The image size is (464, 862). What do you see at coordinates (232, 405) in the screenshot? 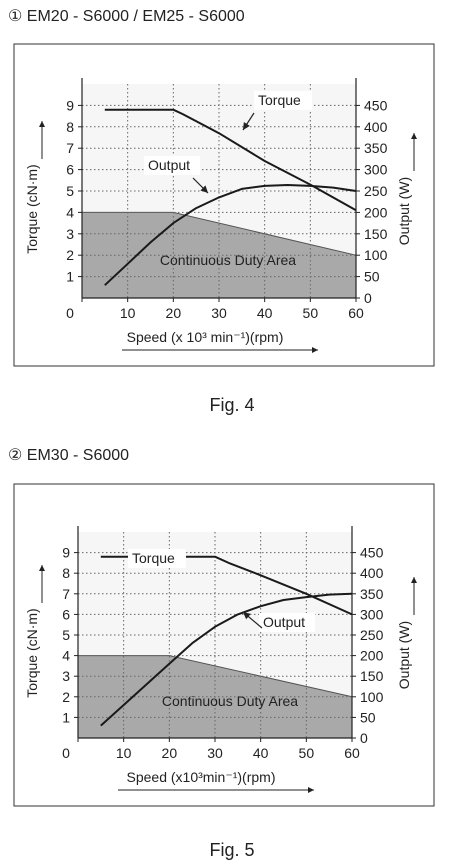
I see `figure-1-caption: Fig. 4` at bounding box center [232, 405].